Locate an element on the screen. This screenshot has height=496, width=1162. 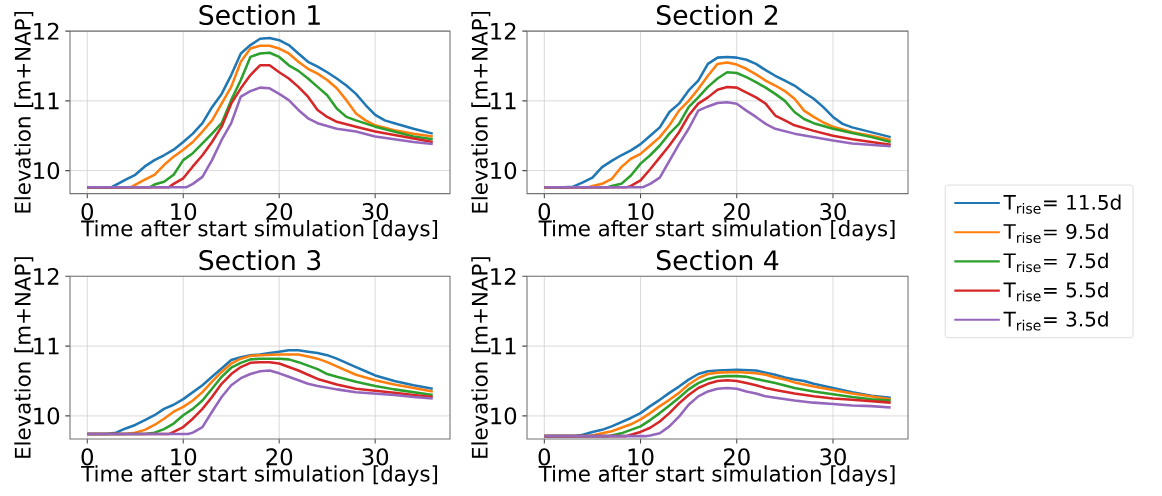
legend-label: T$_{rise}$= 11.5d is located at coordinates (1062, 204).